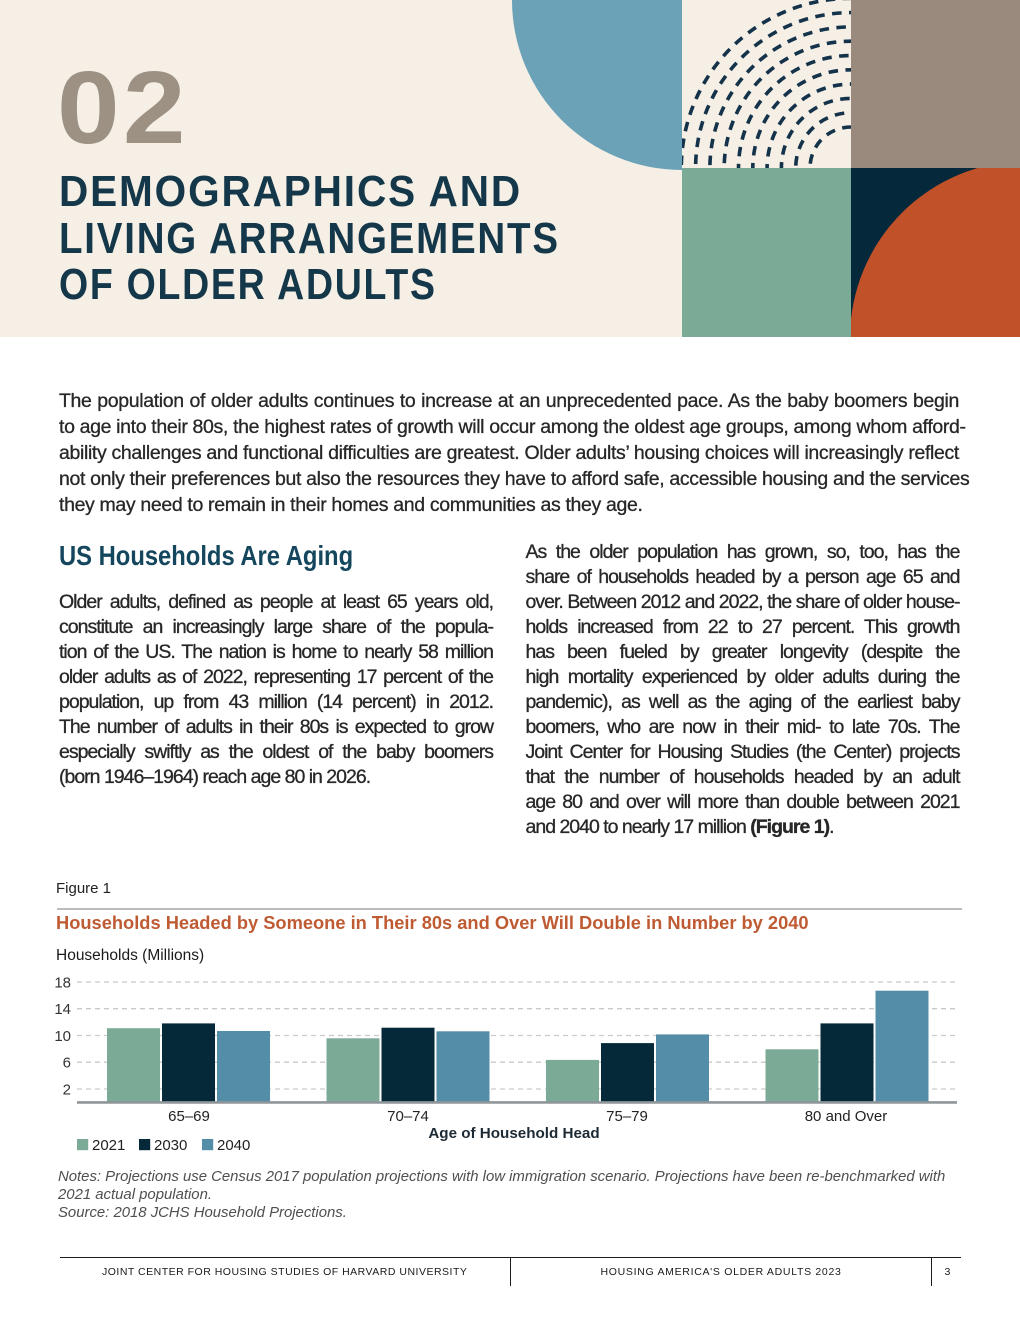 This screenshot has height=1320, width=1020. Describe the element at coordinates (62, 1009) in the screenshot. I see `svg-text: 14` at that location.